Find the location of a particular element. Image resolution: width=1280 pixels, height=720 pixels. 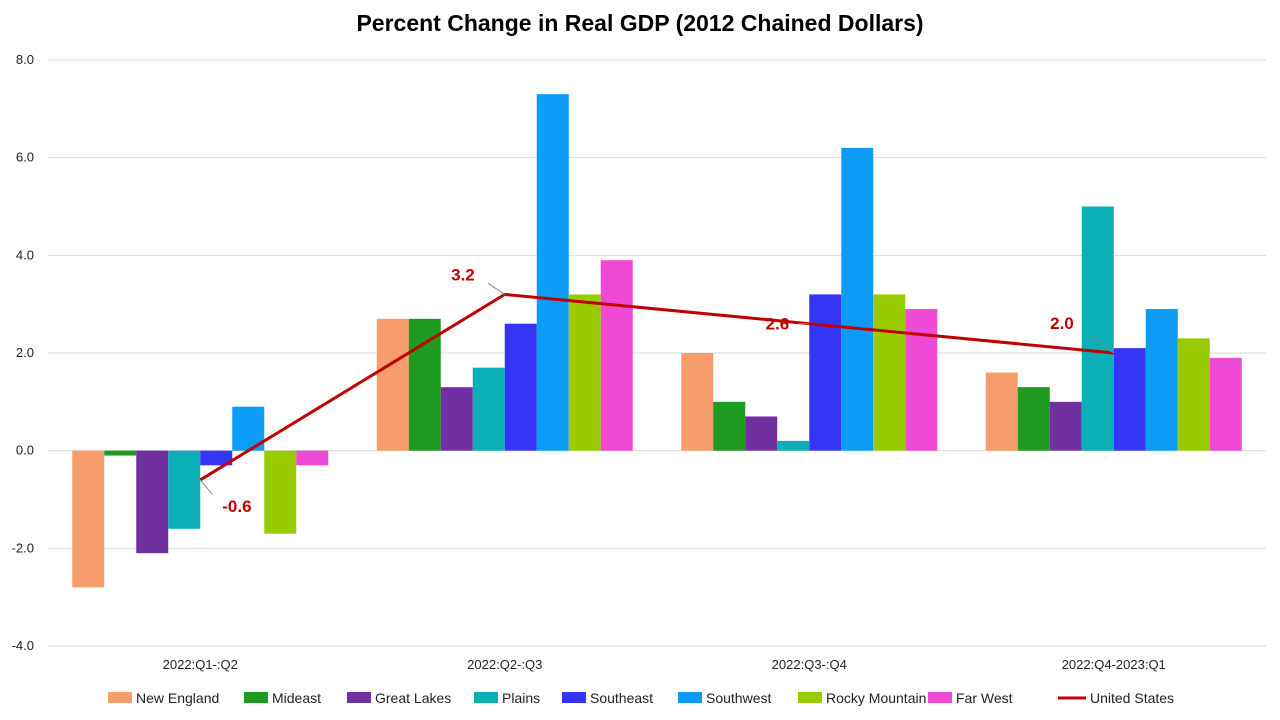

category-label: 2022:Q4-2023:Q1 is located at coordinates (1114, 664).